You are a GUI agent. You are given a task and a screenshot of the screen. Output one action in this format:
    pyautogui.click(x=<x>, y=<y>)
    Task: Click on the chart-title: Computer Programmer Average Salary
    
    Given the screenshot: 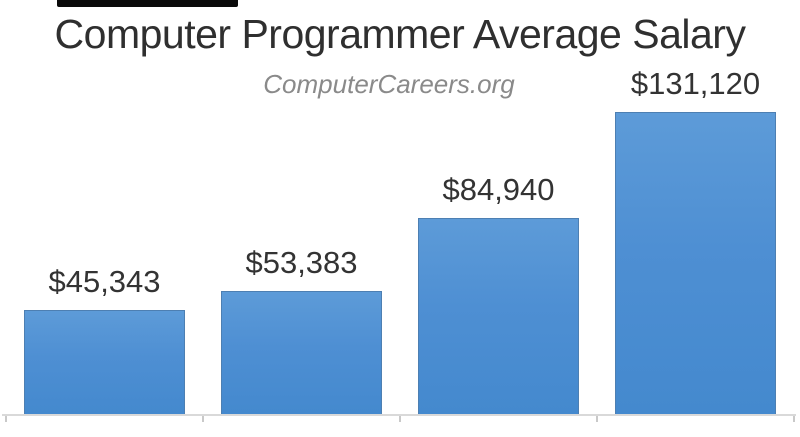 What is the action you would take?
    pyautogui.click(x=400, y=34)
    